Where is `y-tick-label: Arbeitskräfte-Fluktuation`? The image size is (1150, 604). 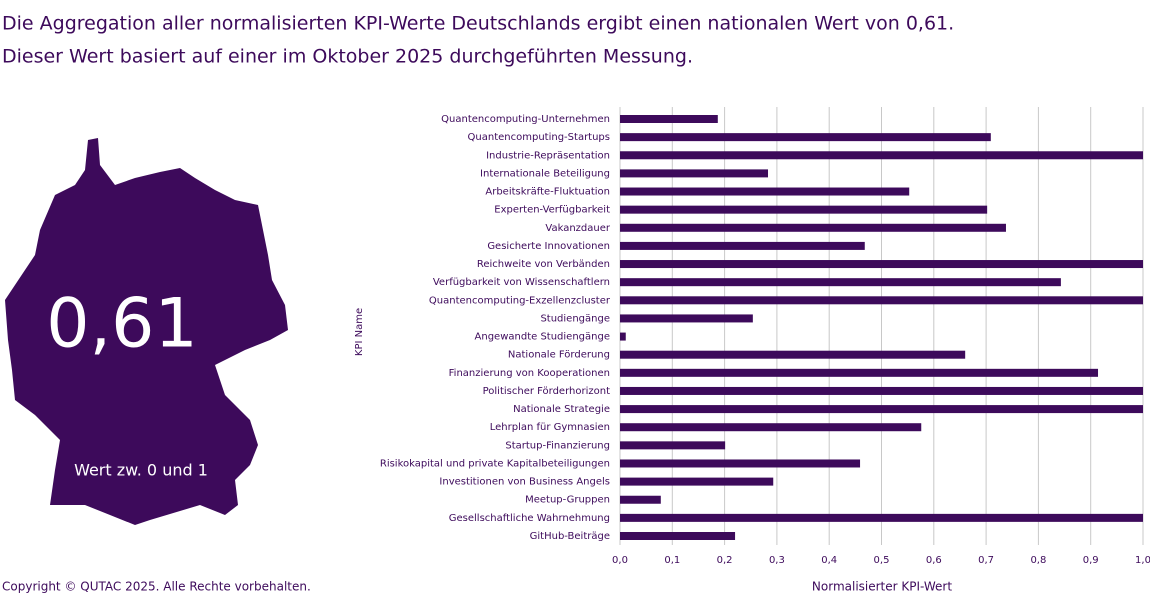
y-tick-label: Arbeitskräfte-Fluktuation is located at coordinates (547, 192).